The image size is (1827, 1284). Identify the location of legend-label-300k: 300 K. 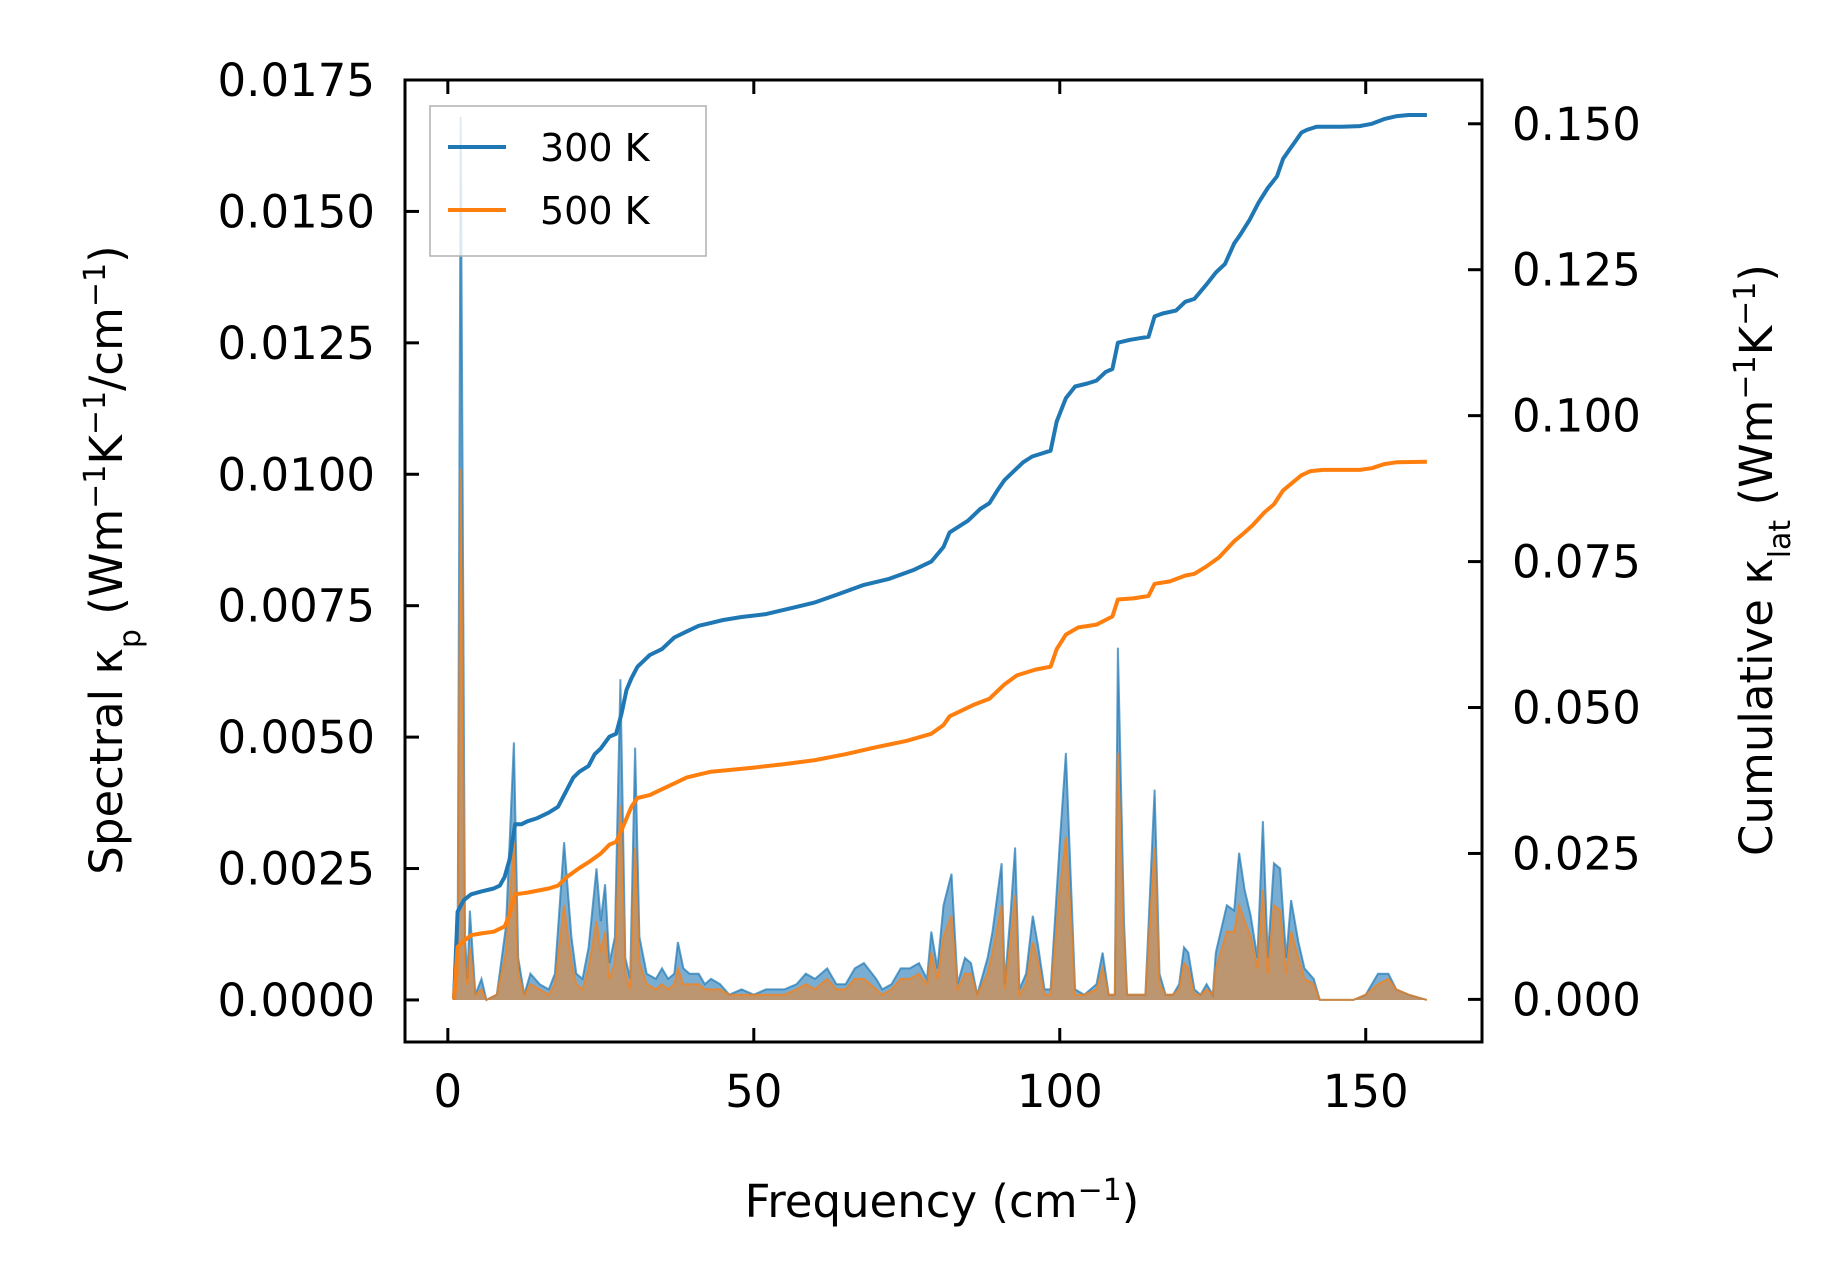
(595, 148).